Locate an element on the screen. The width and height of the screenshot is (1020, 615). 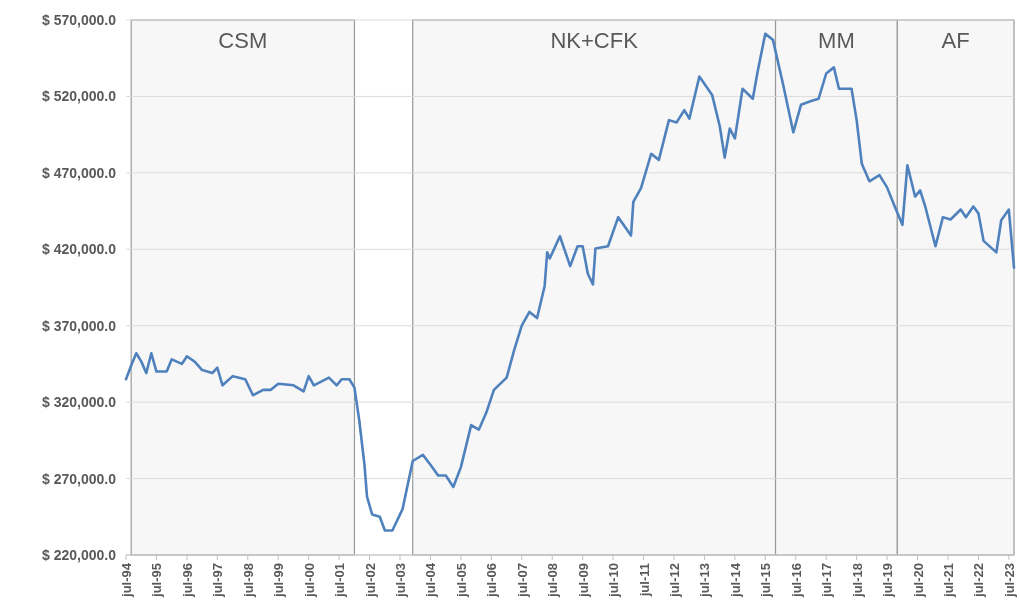
x-tick-label: jul-09 is located at coordinates (583, 580).